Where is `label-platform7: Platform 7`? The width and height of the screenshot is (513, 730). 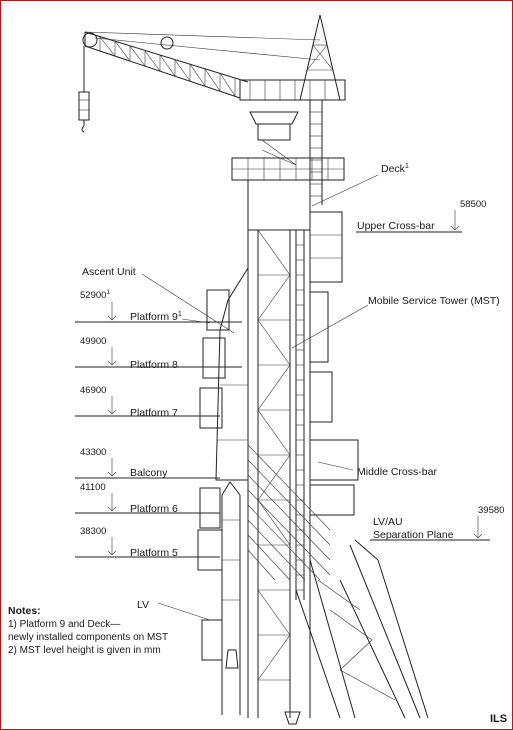 label-platform7: Platform 7 is located at coordinates (154, 413).